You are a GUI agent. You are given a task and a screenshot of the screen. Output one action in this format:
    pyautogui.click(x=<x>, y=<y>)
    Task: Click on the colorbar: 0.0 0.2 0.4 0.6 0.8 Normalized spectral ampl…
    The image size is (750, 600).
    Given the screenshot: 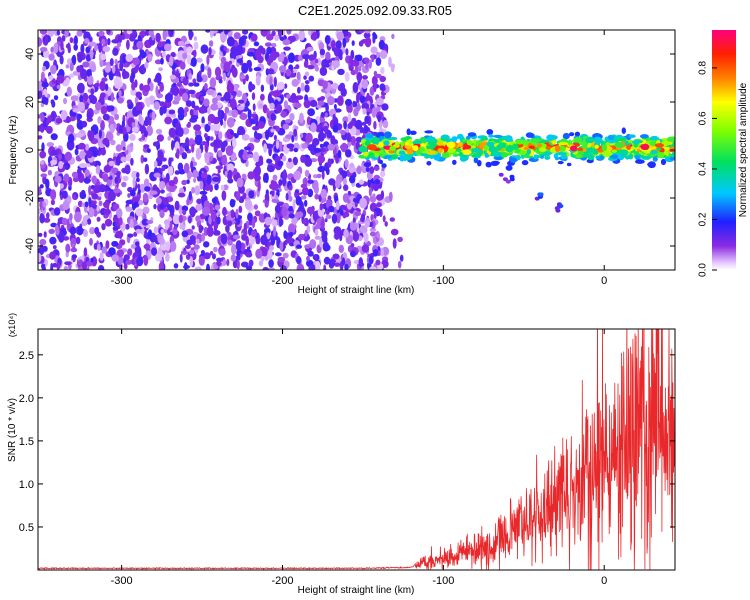 What is the action you would take?
    pyautogui.click(x=723, y=153)
    